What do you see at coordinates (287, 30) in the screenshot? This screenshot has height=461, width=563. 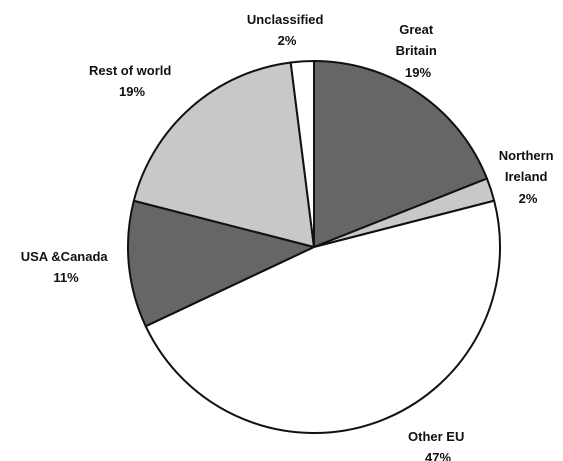 I see `label-unclassified: Unclassified 2%` at bounding box center [287, 30].